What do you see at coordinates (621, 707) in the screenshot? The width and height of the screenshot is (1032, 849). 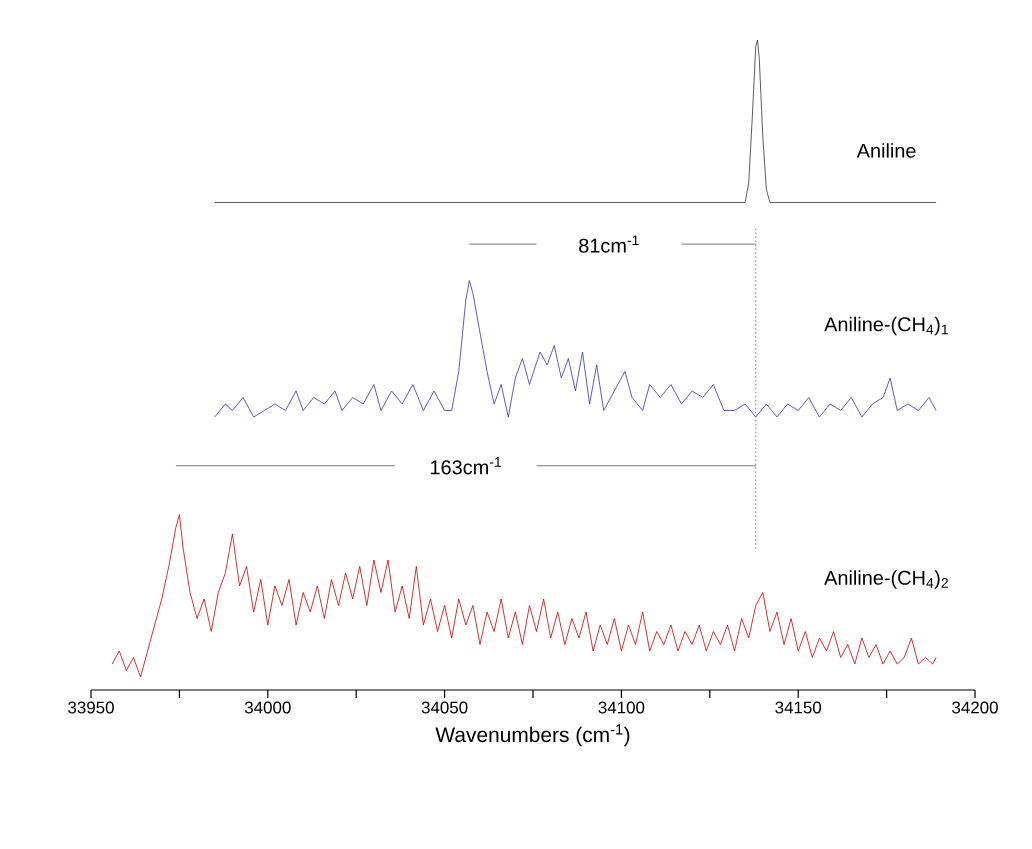 I see `x-tick-label: 34100` at bounding box center [621, 707].